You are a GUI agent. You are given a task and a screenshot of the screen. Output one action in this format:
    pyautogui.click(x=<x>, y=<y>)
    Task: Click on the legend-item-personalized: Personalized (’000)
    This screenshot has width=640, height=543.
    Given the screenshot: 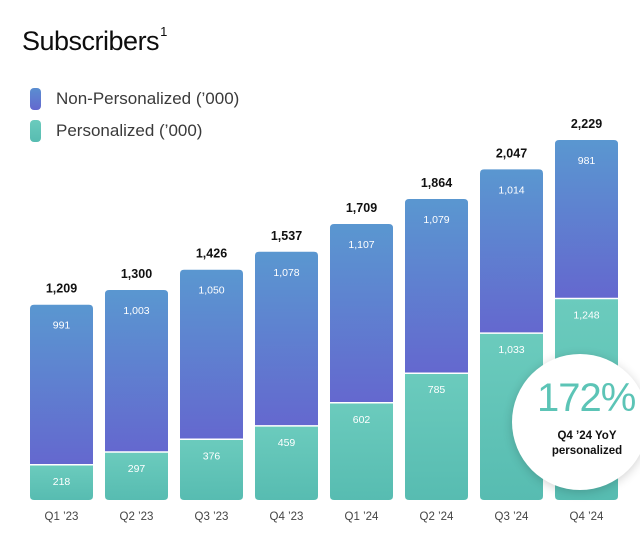 What is the action you would take?
    pyautogui.click(x=116, y=131)
    